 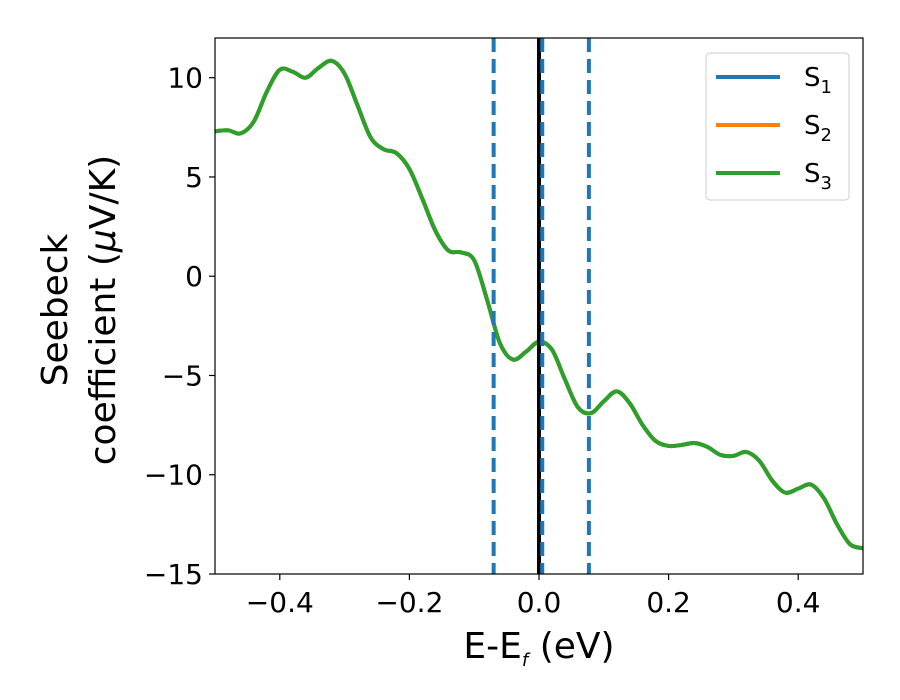 I want to click on legend-label-s3: S3, so click(x=818, y=176).